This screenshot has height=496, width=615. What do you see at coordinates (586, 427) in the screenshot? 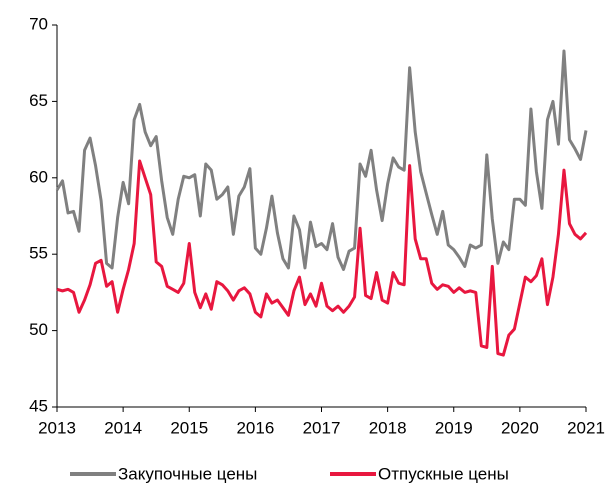
I see `x-tick-label: 2021` at bounding box center [586, 427].